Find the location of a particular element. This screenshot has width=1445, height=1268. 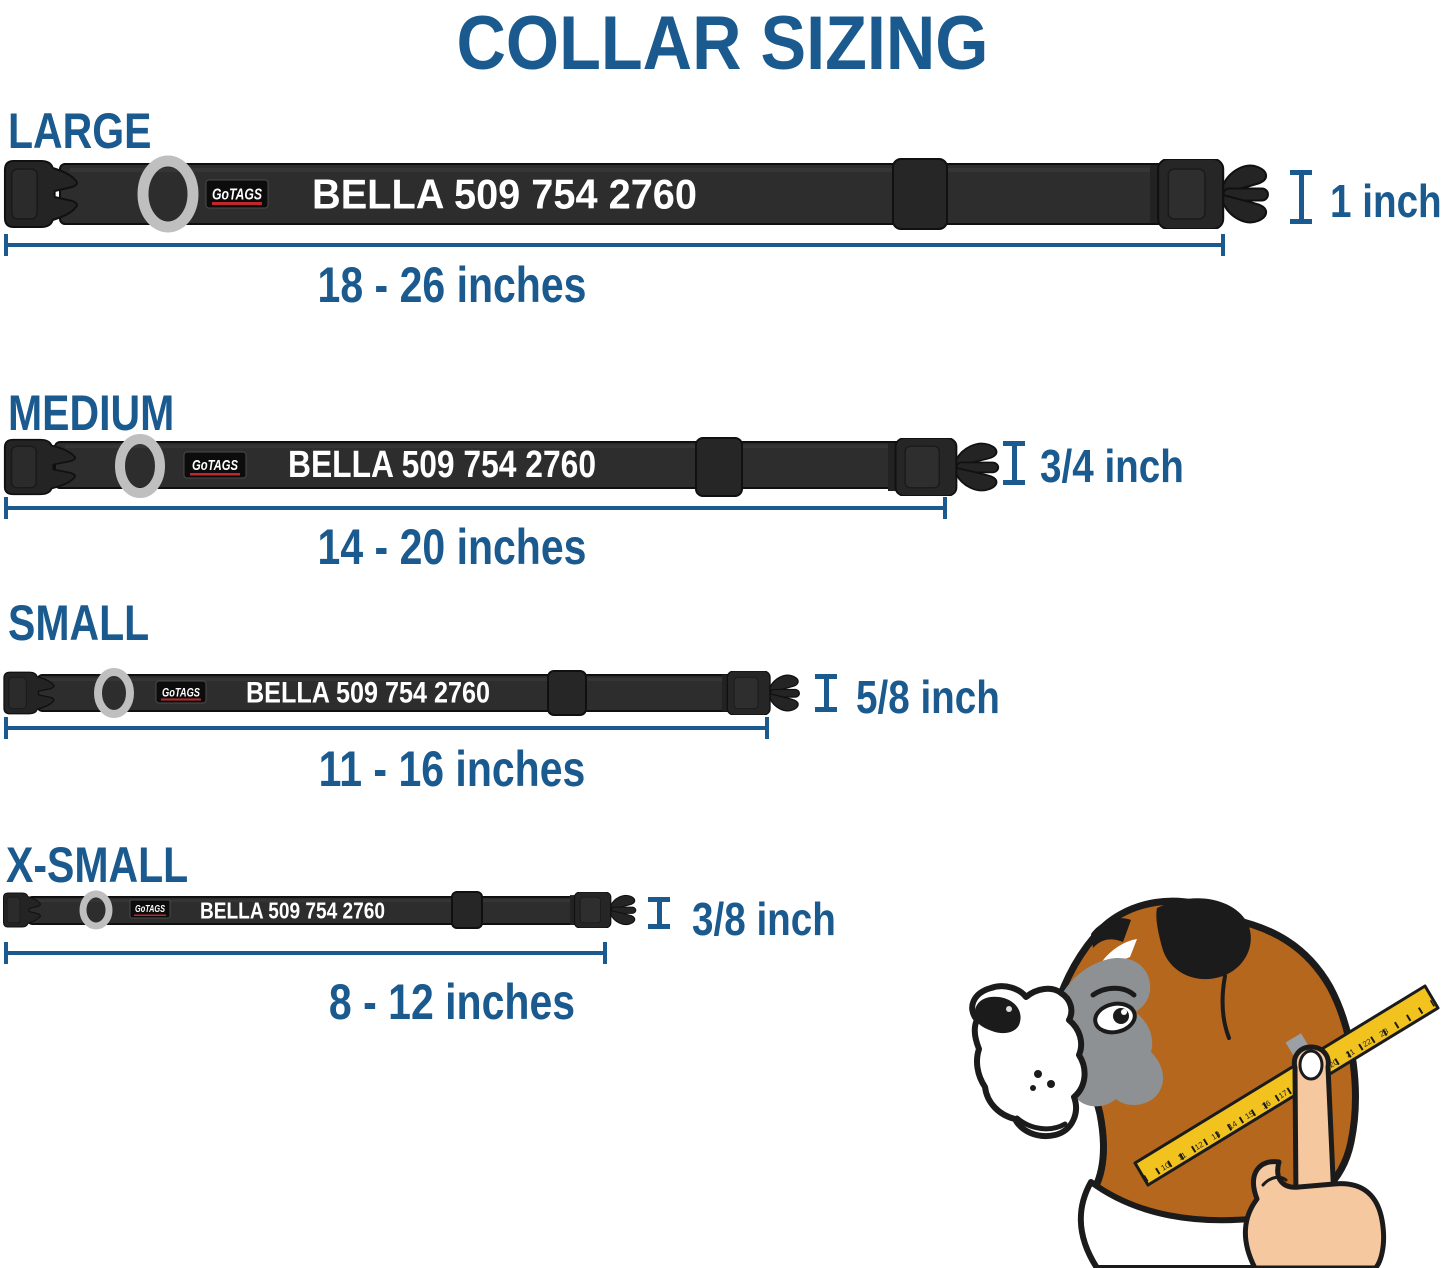

size-label-xsmall: X-SMALL is located at coordinates (97, 865).